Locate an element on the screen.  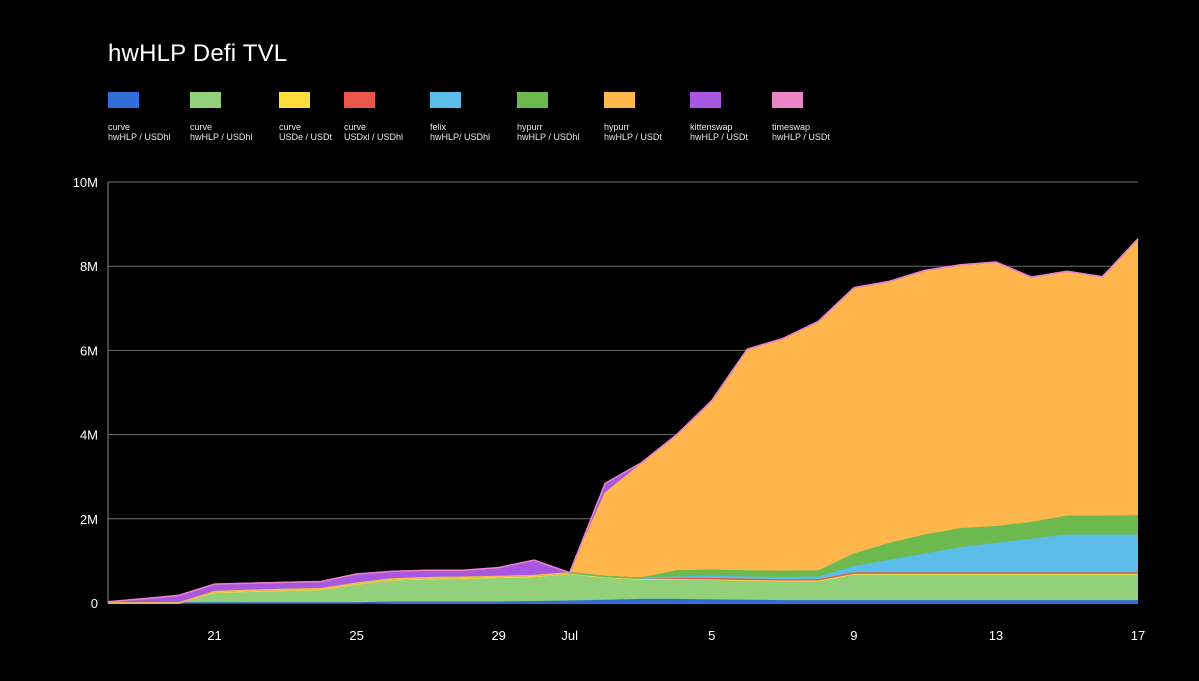
y-tick-label: 10M is located at coordinates (85, 182).